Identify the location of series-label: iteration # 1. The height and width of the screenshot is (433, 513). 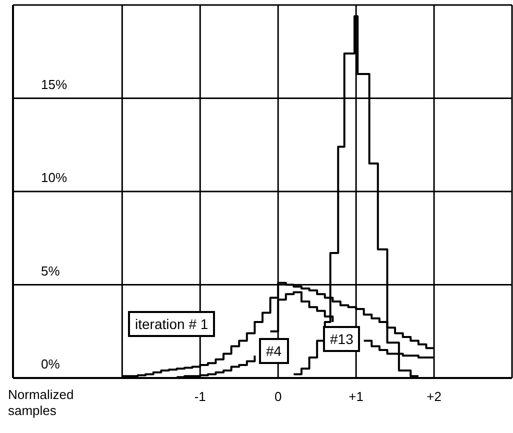
(172, 324).